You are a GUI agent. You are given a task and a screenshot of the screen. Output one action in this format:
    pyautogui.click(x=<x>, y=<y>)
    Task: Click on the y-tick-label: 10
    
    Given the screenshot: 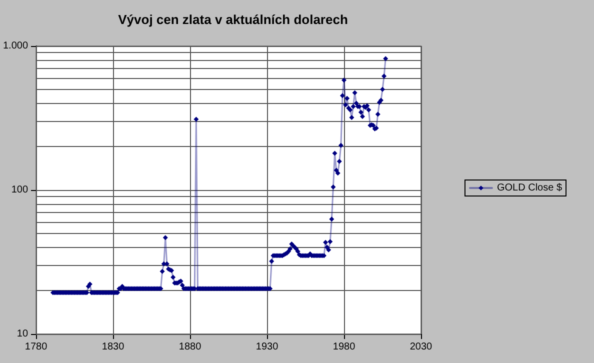 What is the action you would take?
    pyautogui.click(x=22, y=334)
    